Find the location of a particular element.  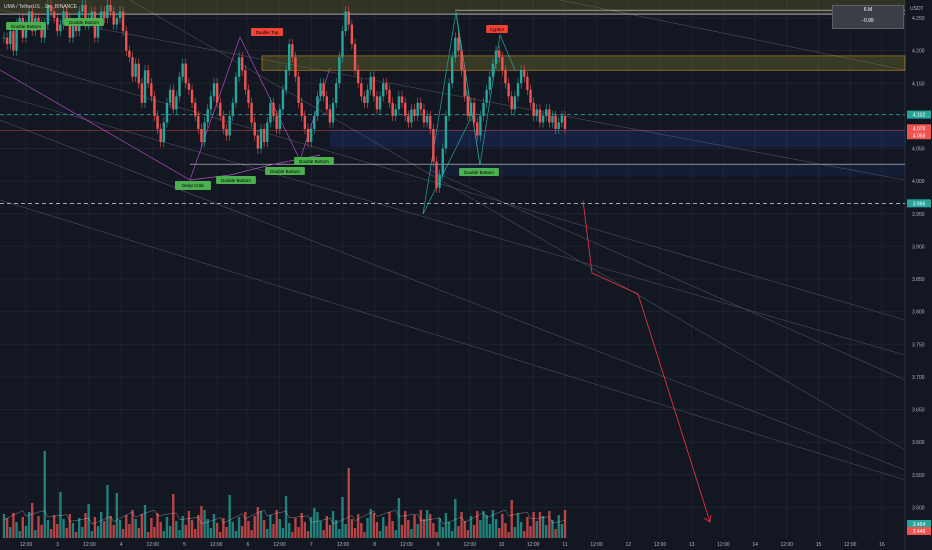

x-tick-label: 15 is located at coordinates (819, 545).